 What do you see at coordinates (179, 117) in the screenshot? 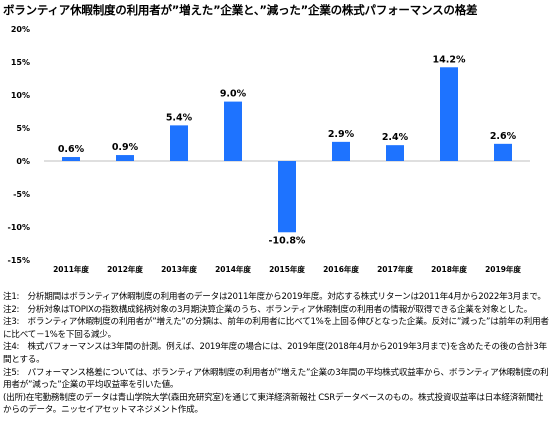
I see `data-label: 5.4%` at bounding box center [179, 117].